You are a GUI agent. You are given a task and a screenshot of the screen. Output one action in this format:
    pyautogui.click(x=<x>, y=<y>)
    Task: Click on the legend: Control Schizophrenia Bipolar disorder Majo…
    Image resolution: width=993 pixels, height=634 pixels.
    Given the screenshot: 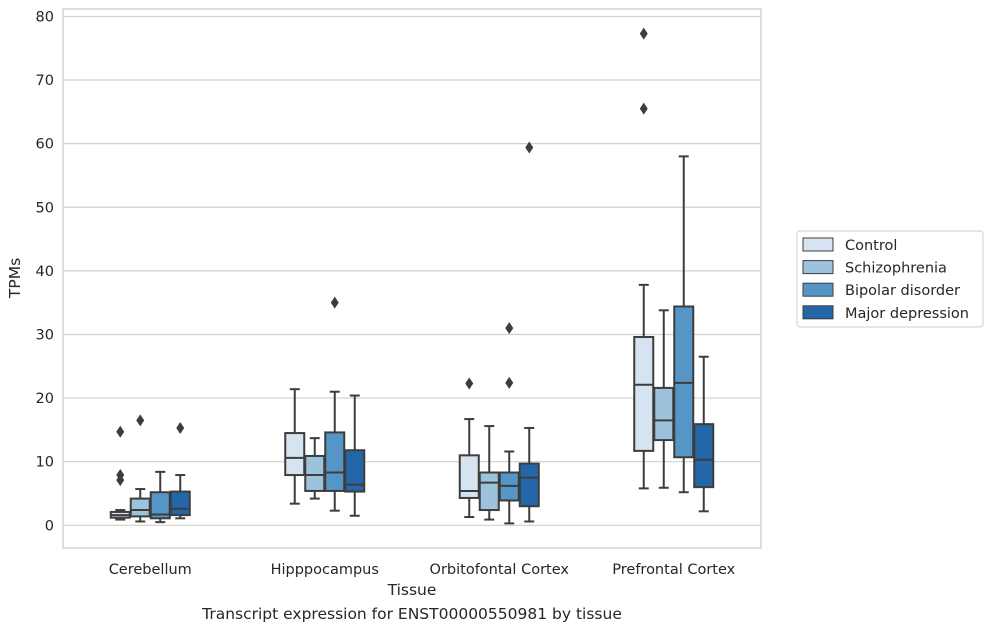 What is the action you would take?
    pyautogui.click(x=890, y=279)
    